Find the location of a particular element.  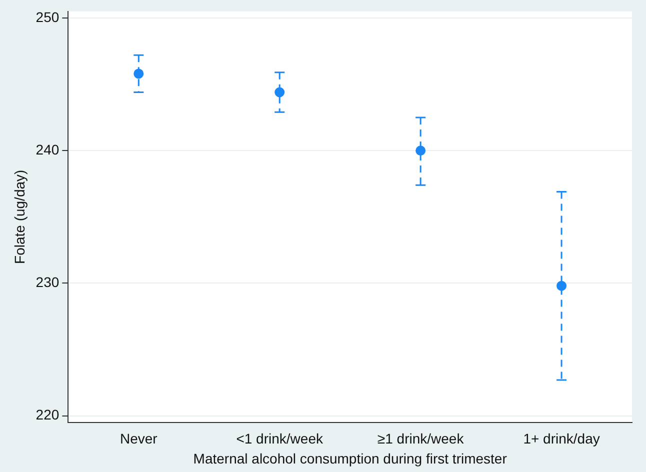

y-tick-label: 230 is located at coordinates (48, 282).